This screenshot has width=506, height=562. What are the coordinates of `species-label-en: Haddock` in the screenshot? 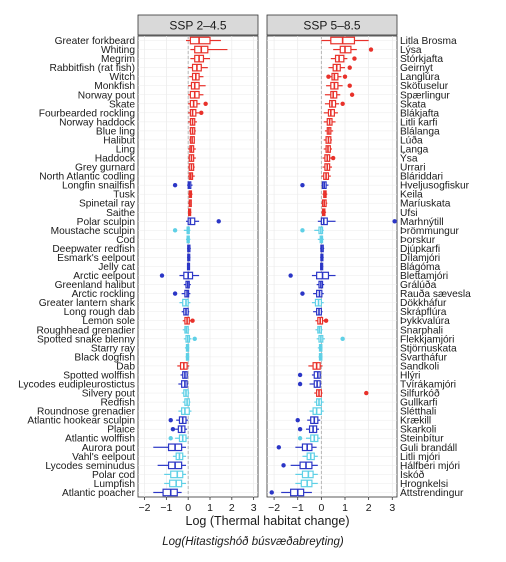 It's located at (115, 159).